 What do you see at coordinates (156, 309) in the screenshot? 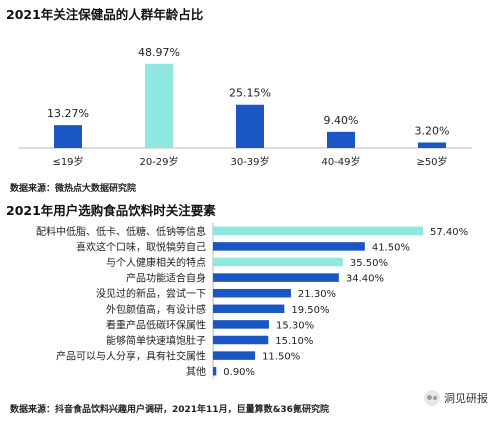
I see `category-label: 外包颜值高，有设计感` at bounding box center [156, 309].